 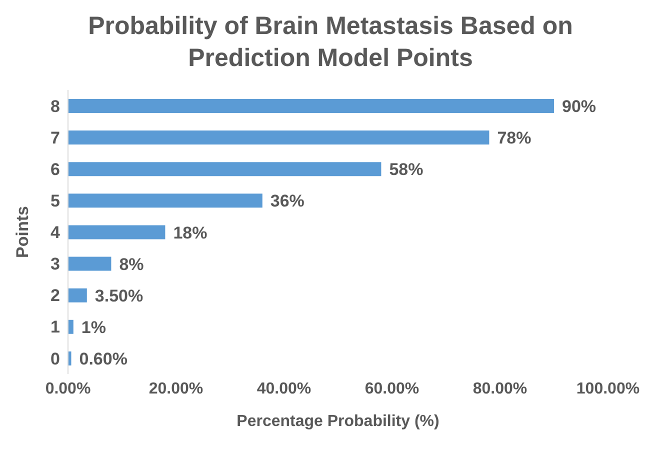 What do you see at coordinates (22, 232) in the screenshot?
I see `y-axis-title: Points` at bounding box center [22, 232].